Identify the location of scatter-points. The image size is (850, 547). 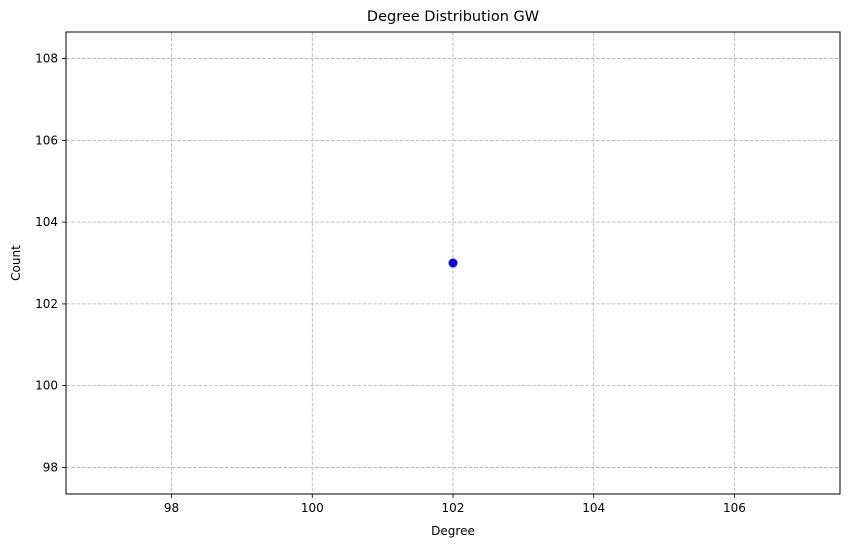
(453, 263).